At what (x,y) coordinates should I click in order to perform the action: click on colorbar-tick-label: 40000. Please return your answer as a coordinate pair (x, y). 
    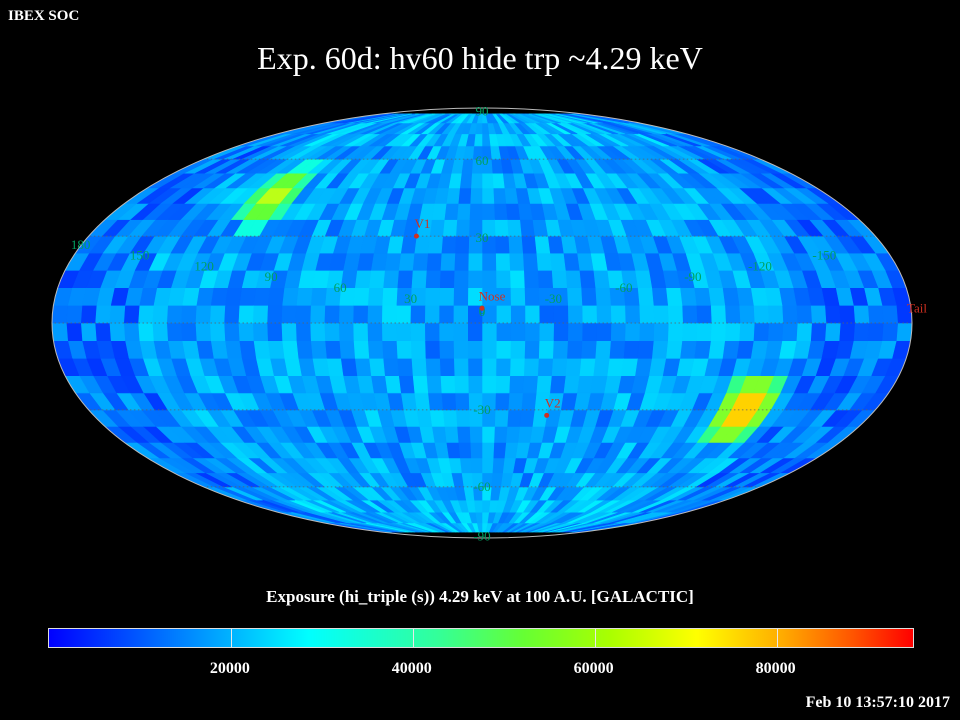
    Looking at the image, I should click on (411, 668).